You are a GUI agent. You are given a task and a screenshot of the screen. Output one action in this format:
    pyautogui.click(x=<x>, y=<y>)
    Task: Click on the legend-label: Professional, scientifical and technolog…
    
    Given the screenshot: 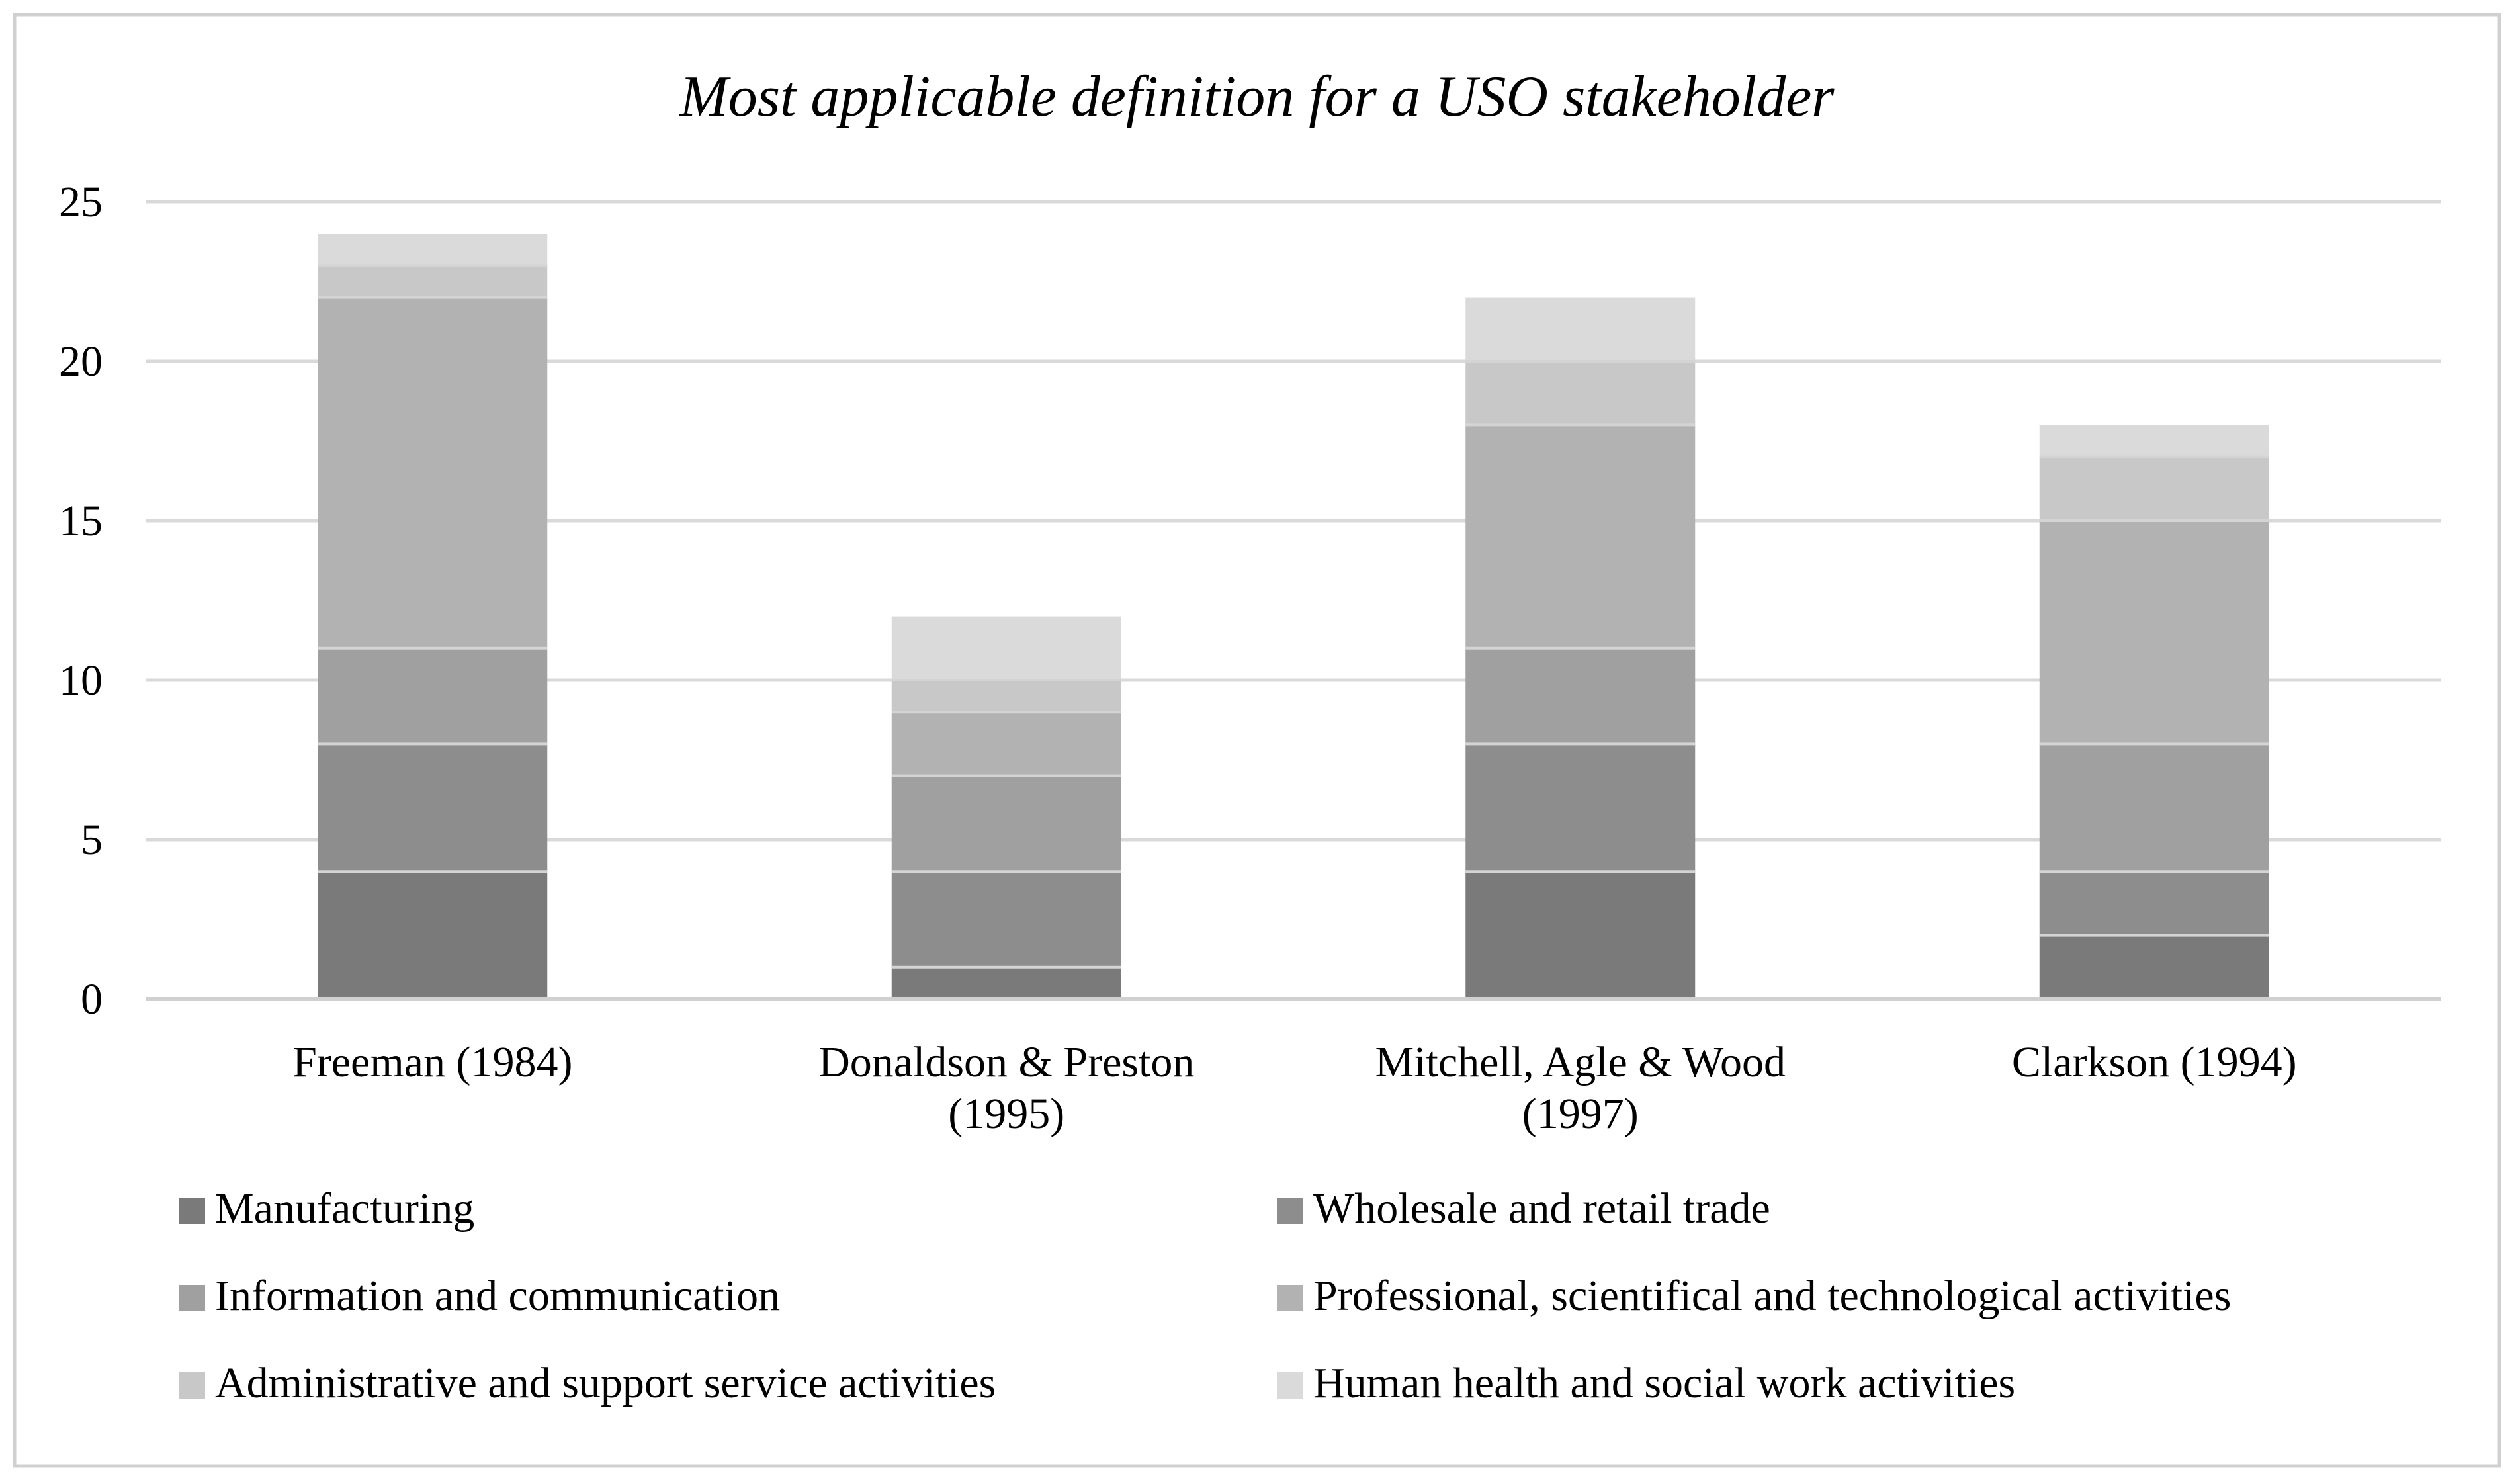 What is the action you would take?
    pyautogui.click(x=1772, y=1296)
    